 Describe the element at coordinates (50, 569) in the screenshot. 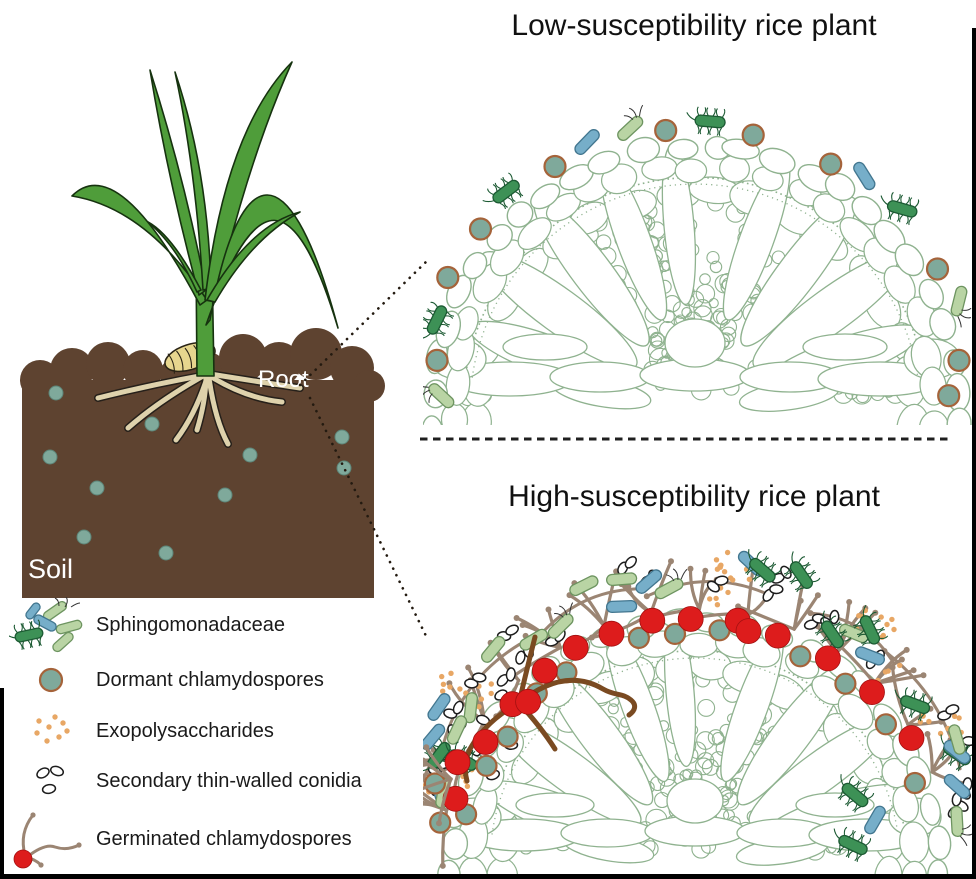

I see `soil-label: Soil` at that location.